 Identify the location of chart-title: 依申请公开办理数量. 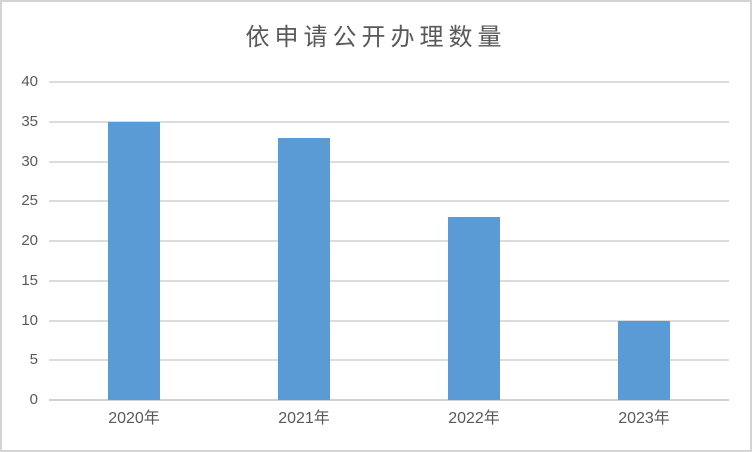
(376, 37).